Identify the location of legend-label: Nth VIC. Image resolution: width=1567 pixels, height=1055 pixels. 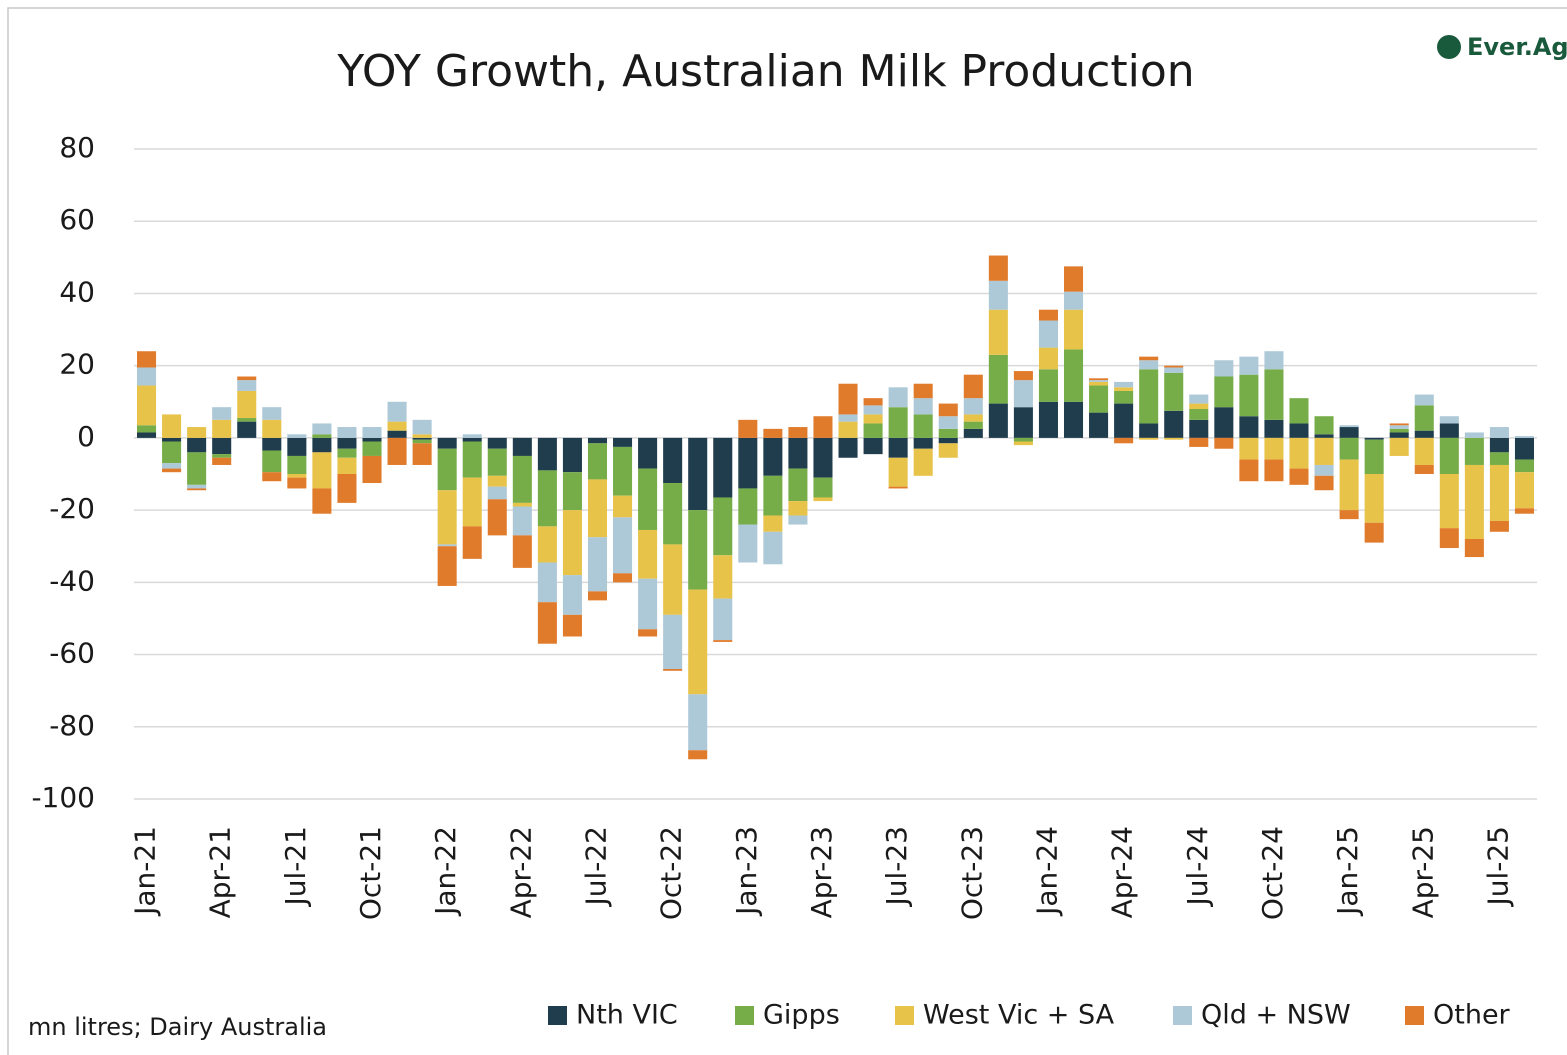
(627, 1015).